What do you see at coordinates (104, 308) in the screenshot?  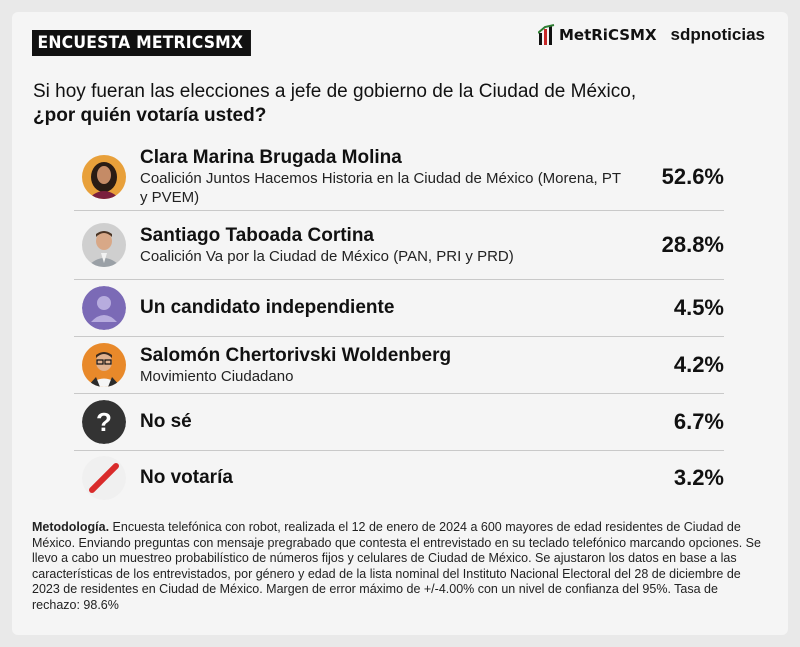 I see `person-silhouette-icon` at bounding box center [104, 308].